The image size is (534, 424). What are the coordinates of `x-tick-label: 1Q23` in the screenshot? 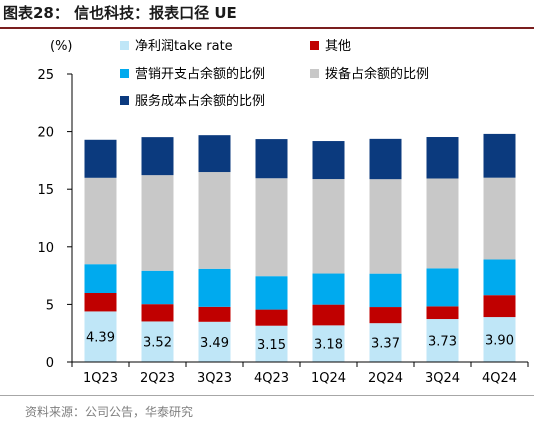 It's located at (100, 378).